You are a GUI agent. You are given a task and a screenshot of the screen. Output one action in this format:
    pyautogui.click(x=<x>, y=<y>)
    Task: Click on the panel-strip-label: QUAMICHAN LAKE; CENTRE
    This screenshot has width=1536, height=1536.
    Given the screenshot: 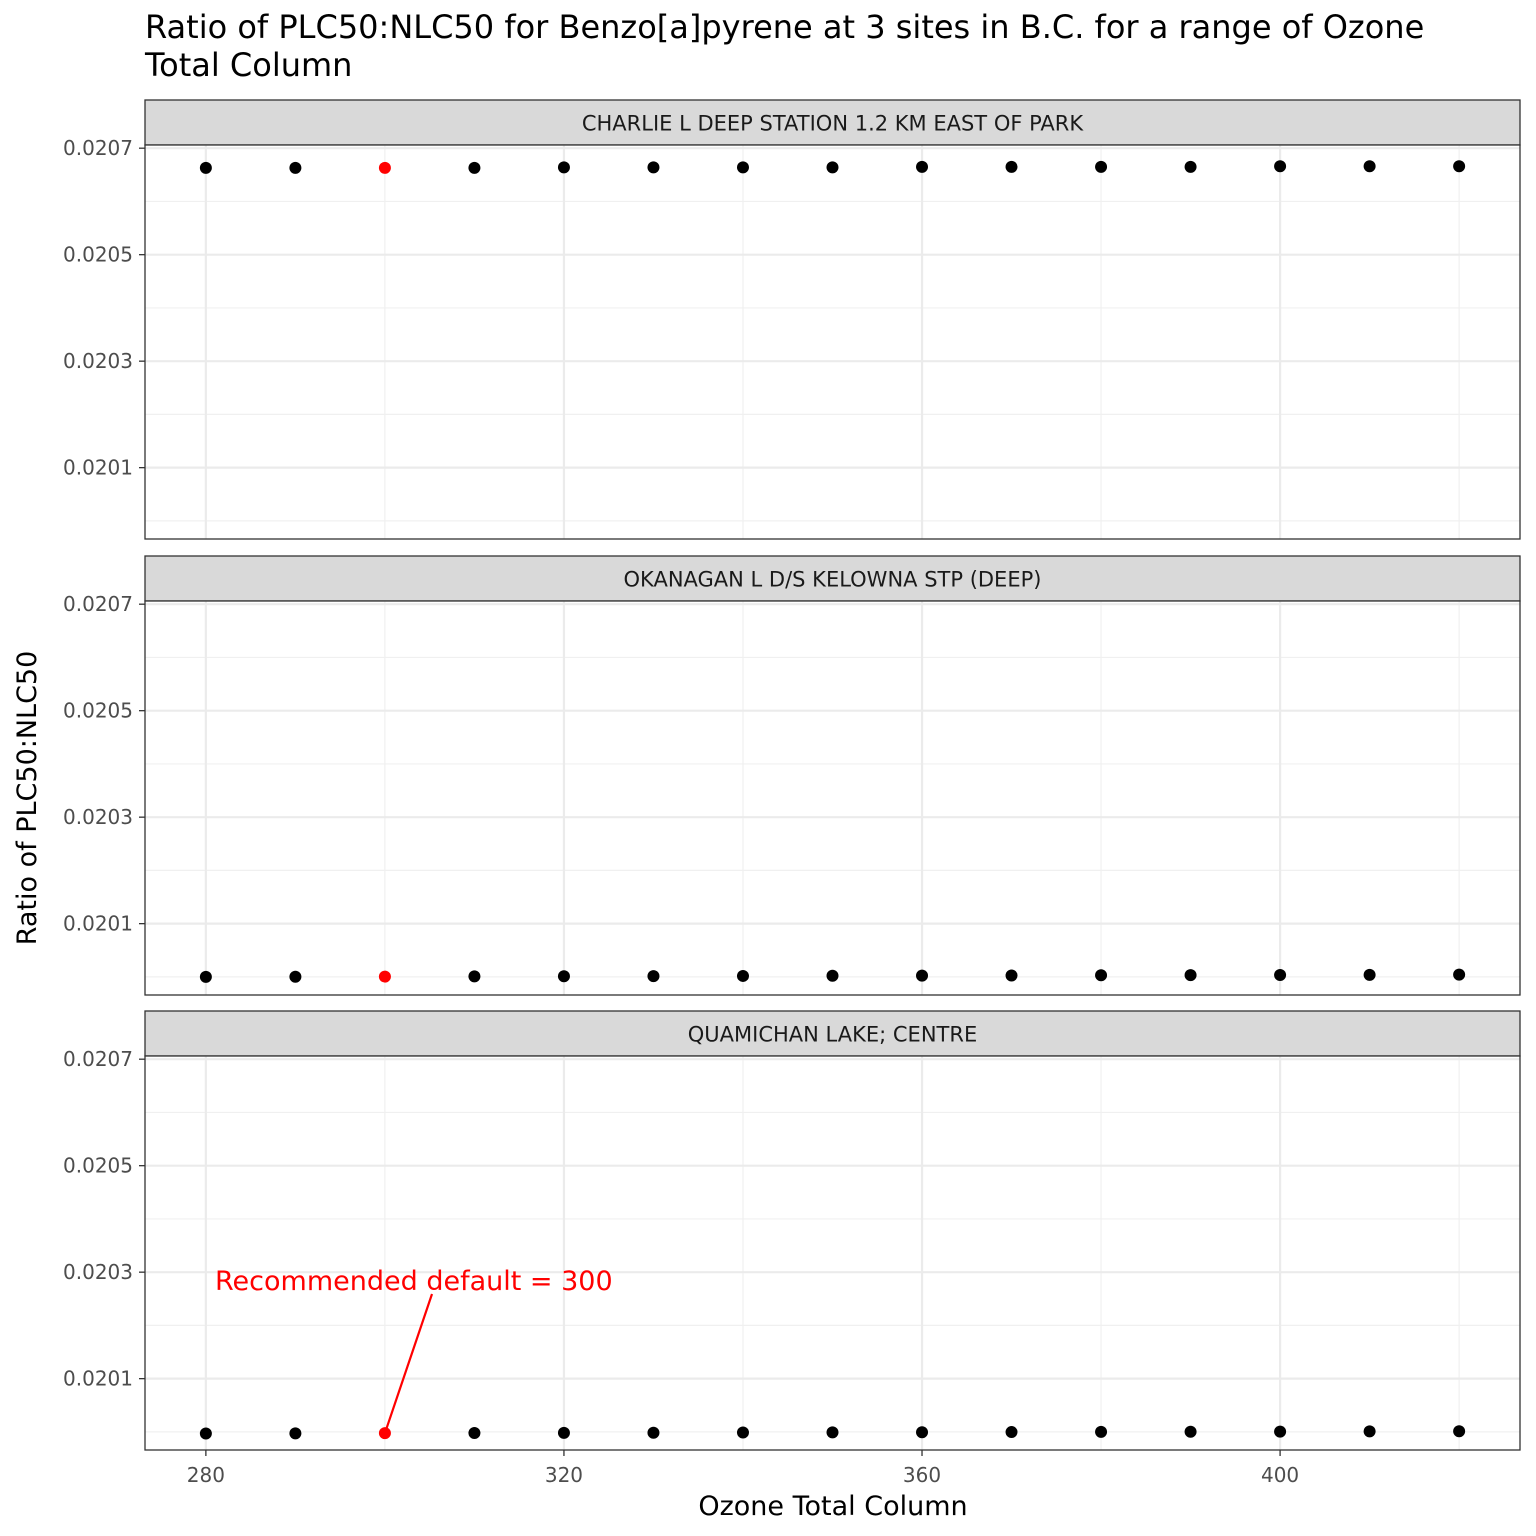 What is the action you would take?
    pyautogui.click(x=832, y=1035)
    